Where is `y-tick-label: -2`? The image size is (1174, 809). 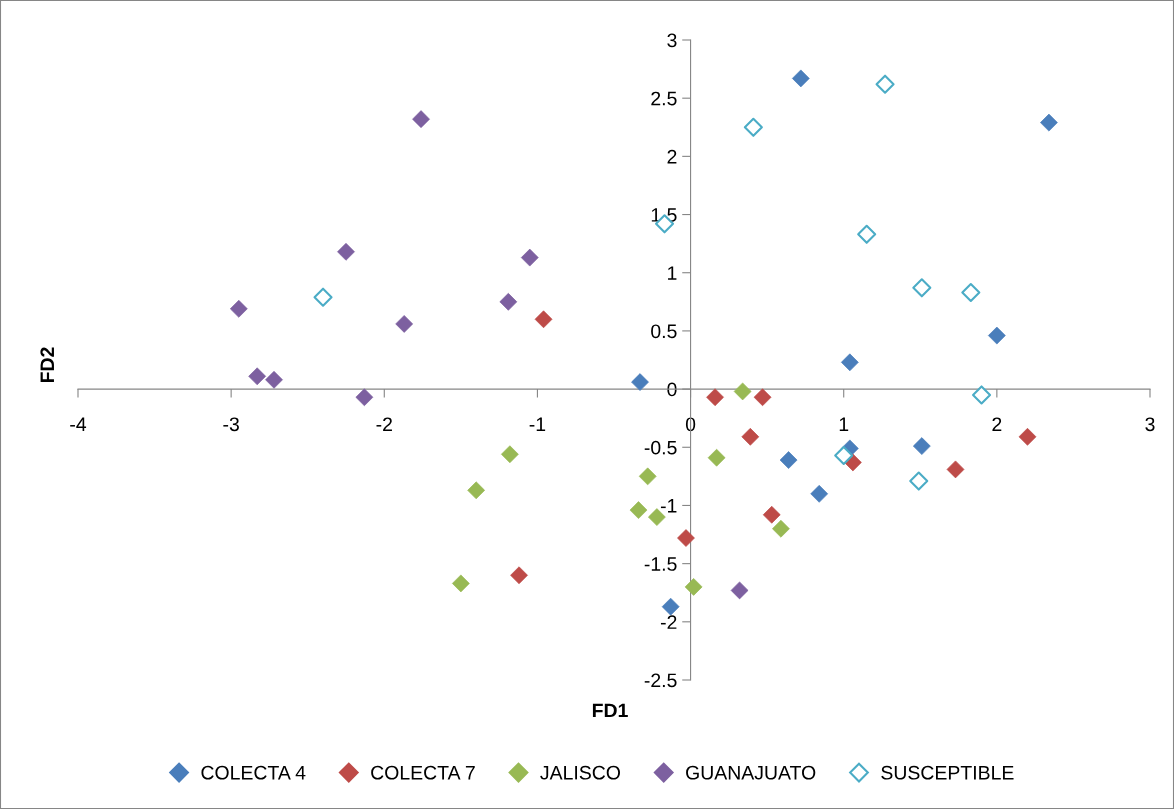
y-tick-label: -2 is located at coordinates (668, 622).